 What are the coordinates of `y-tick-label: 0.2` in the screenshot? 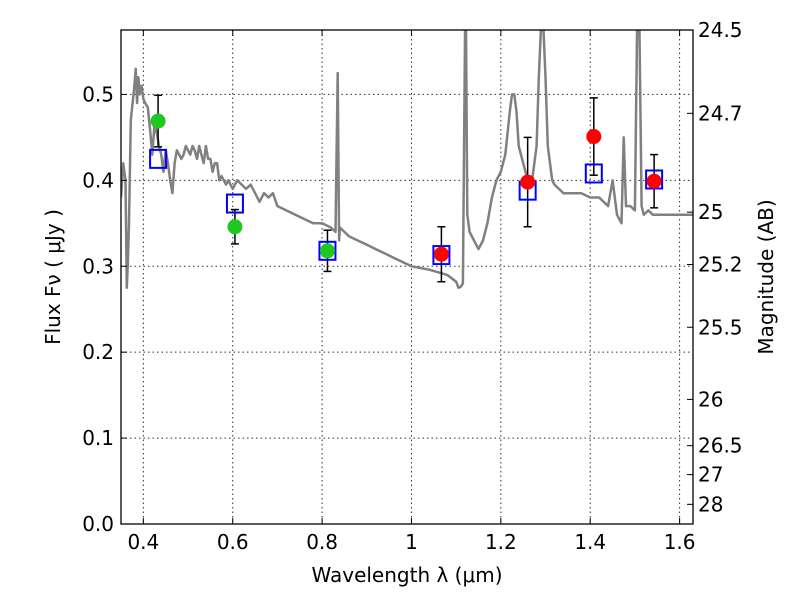 It's located at (98, 352).